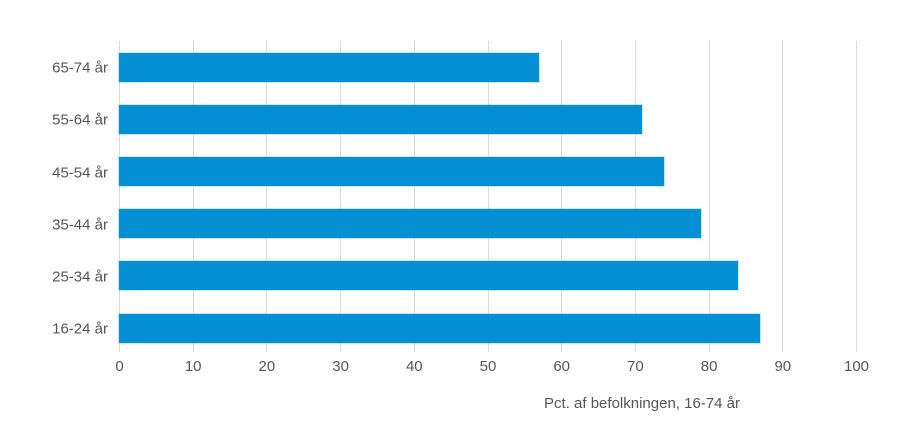 This screenshot has height=434, width=905. What do you see at coordinates (329, 67) in the screenshot?
I see `bar-65-74-år` at bounding box center [329, 67].